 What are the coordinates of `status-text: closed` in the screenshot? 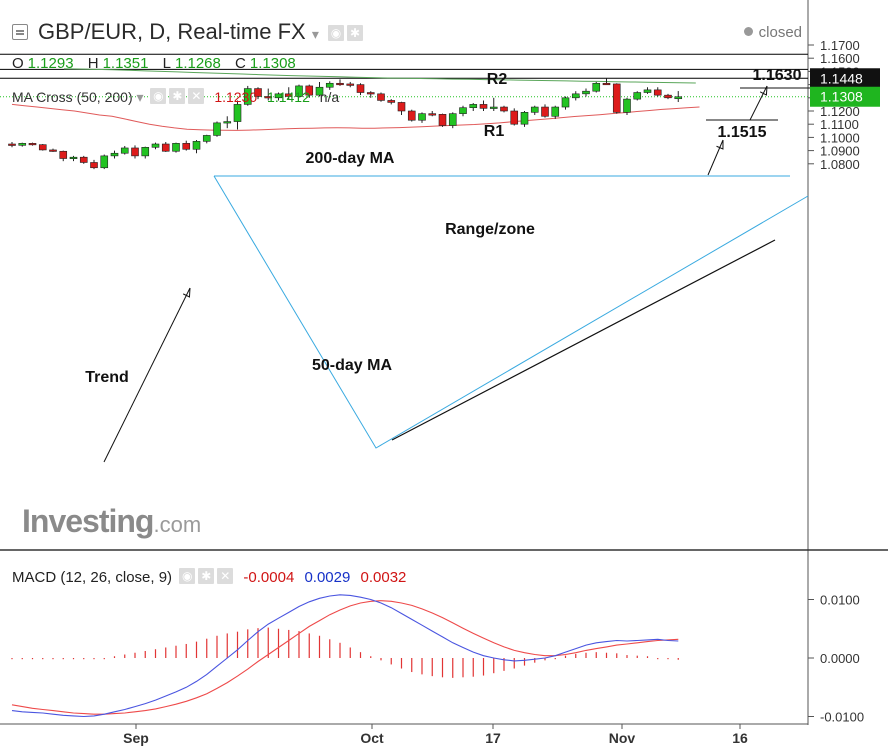 It's located at (780, 32).